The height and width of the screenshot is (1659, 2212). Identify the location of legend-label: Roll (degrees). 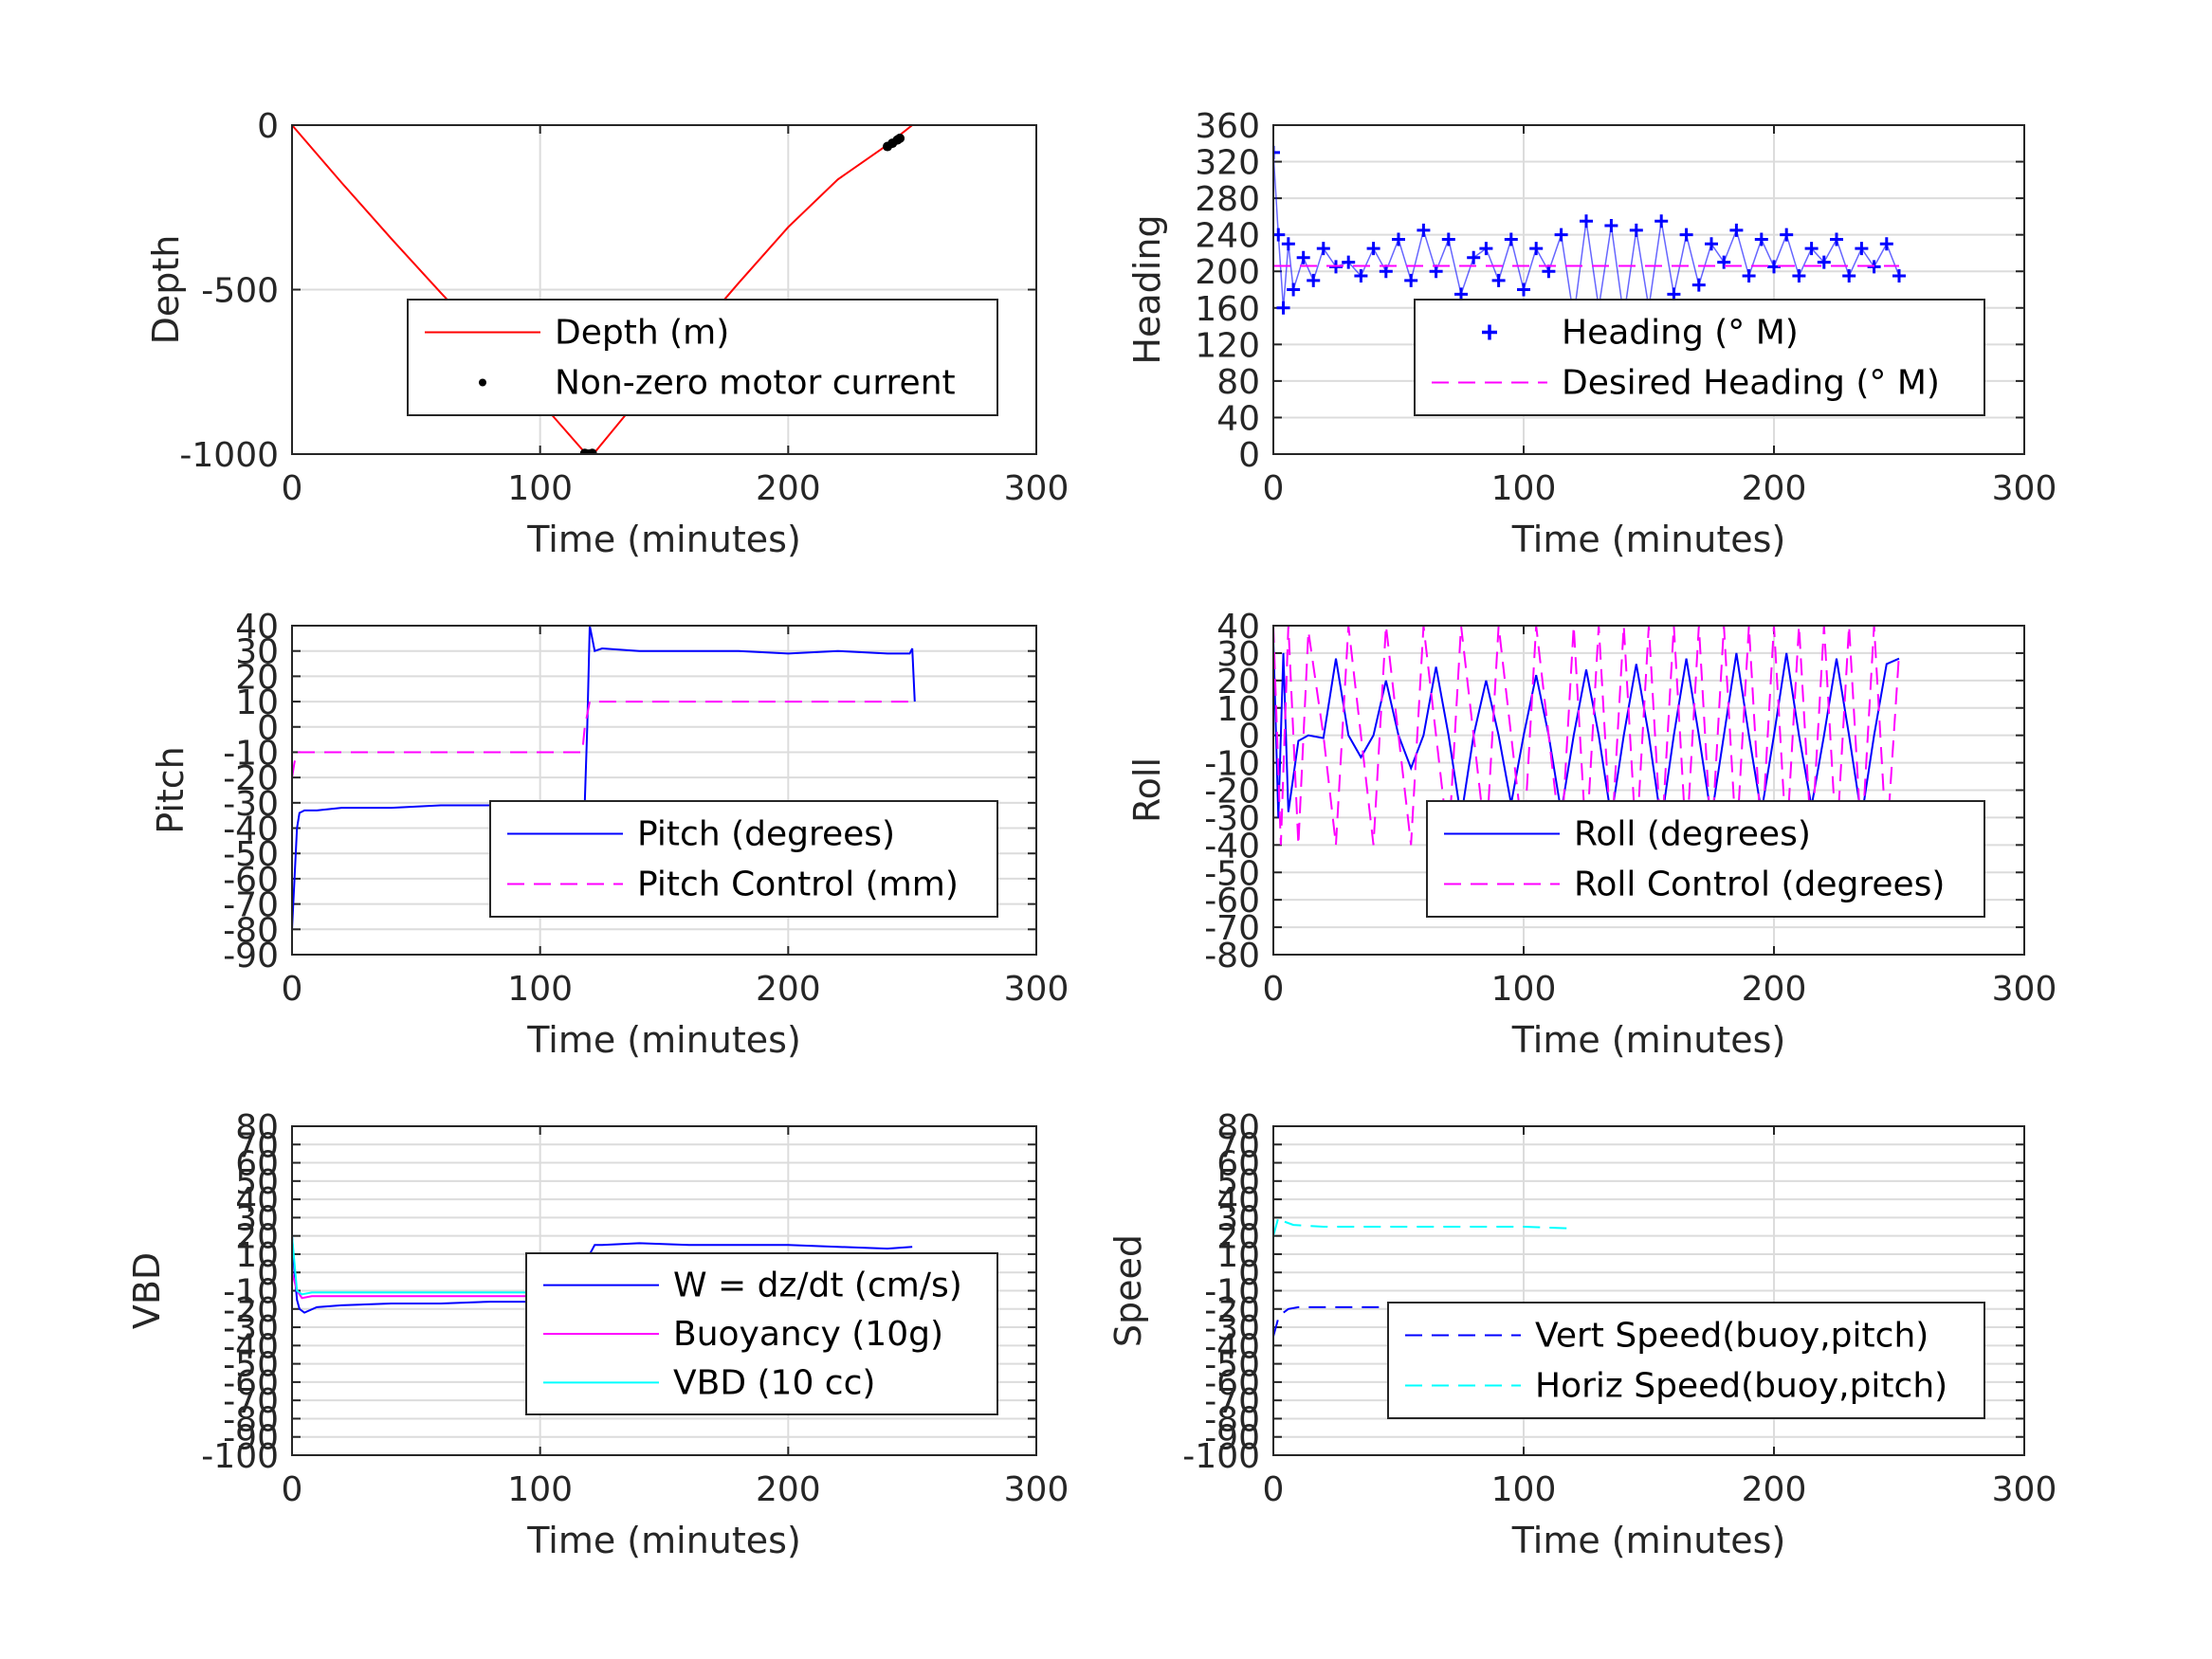
(1692, 834).